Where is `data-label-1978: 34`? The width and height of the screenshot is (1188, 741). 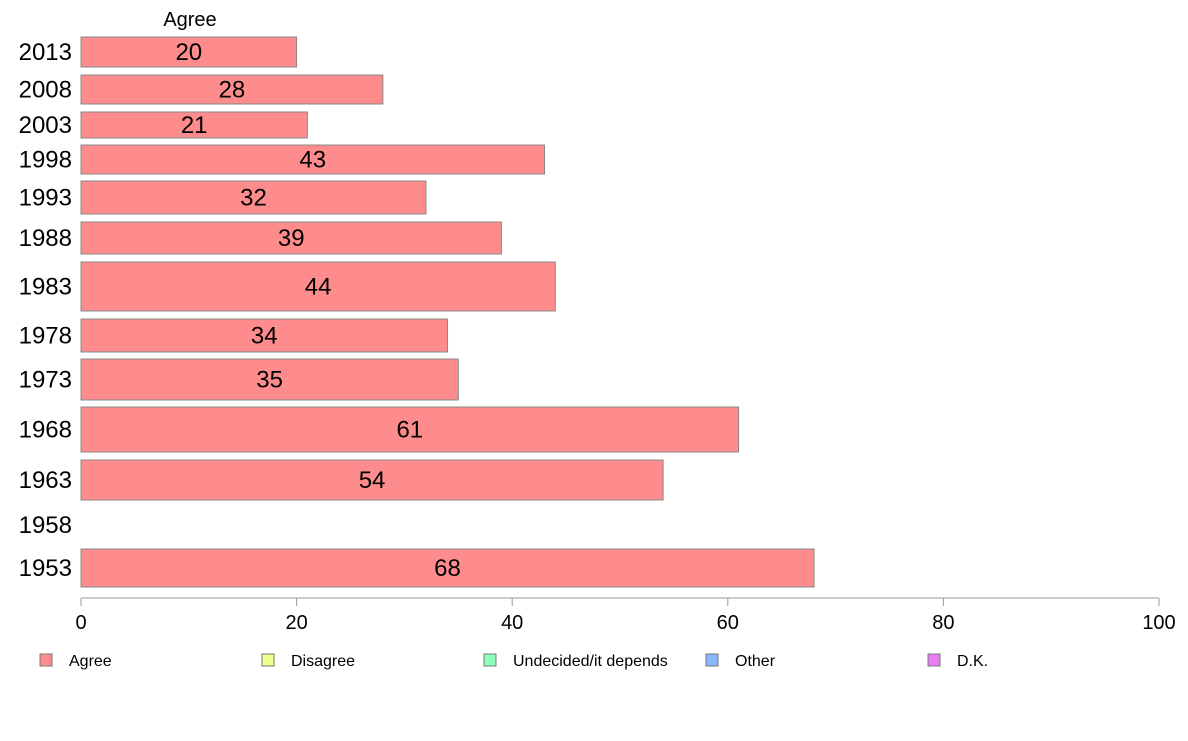 data-label-1978: 34 is located at coordinates (264, 336).